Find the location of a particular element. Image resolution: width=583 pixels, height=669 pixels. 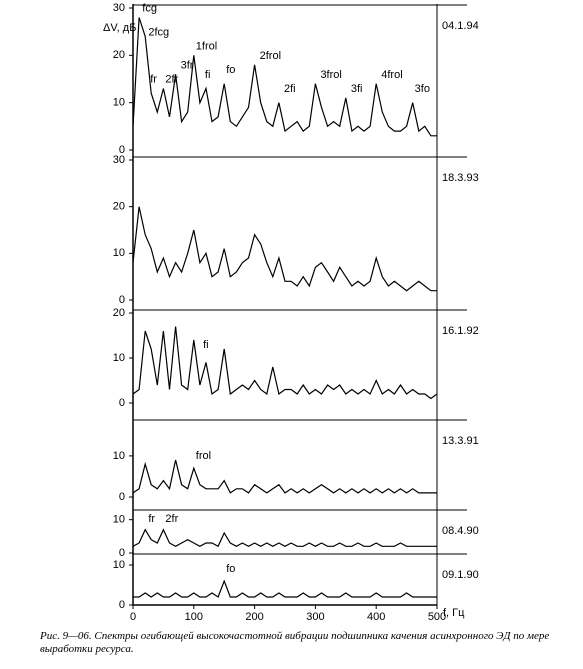

peak-label: 2fi is located at coordinates (290, 89).